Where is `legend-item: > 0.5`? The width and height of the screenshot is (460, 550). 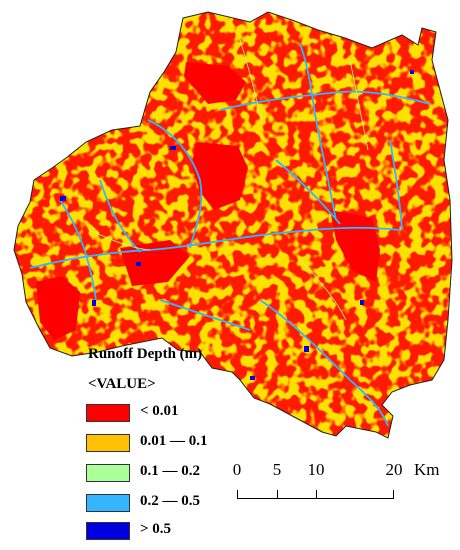
legend-item: > 0.5 is located at coordinates (166, 530).